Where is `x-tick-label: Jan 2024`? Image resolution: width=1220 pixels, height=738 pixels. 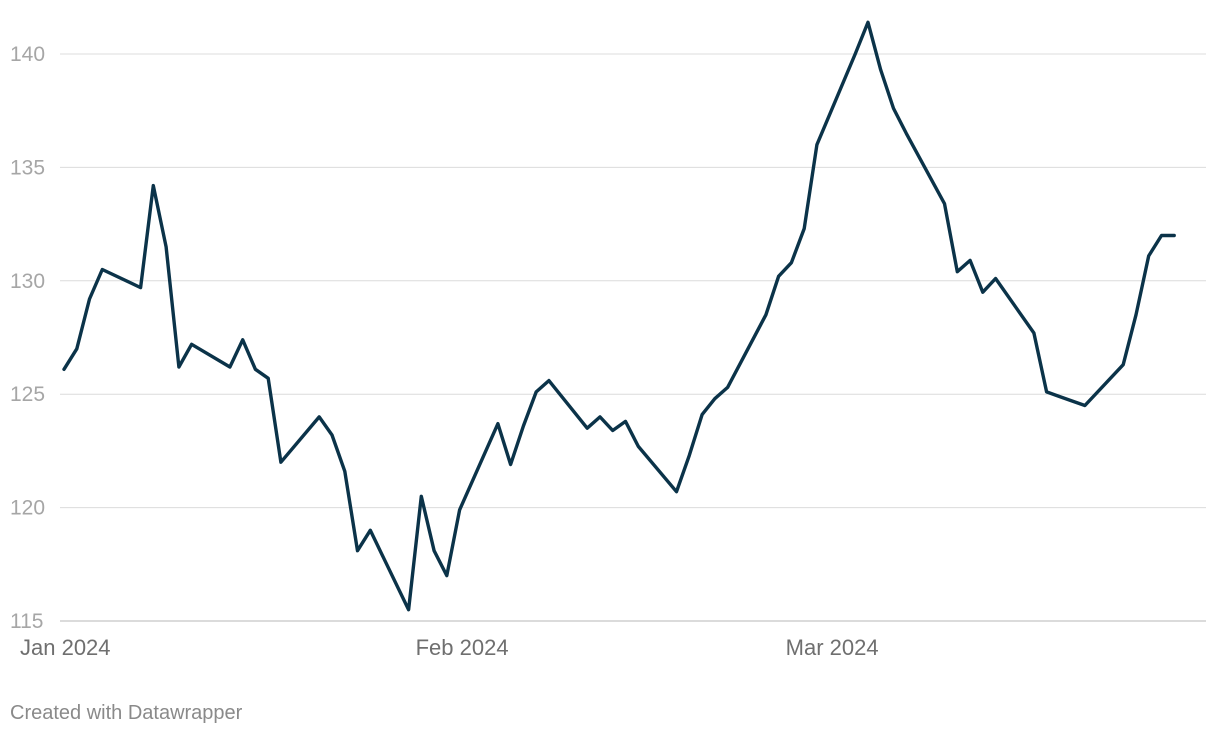
x-tick-label: Jan 2024 is located at coordinates (65, 647).